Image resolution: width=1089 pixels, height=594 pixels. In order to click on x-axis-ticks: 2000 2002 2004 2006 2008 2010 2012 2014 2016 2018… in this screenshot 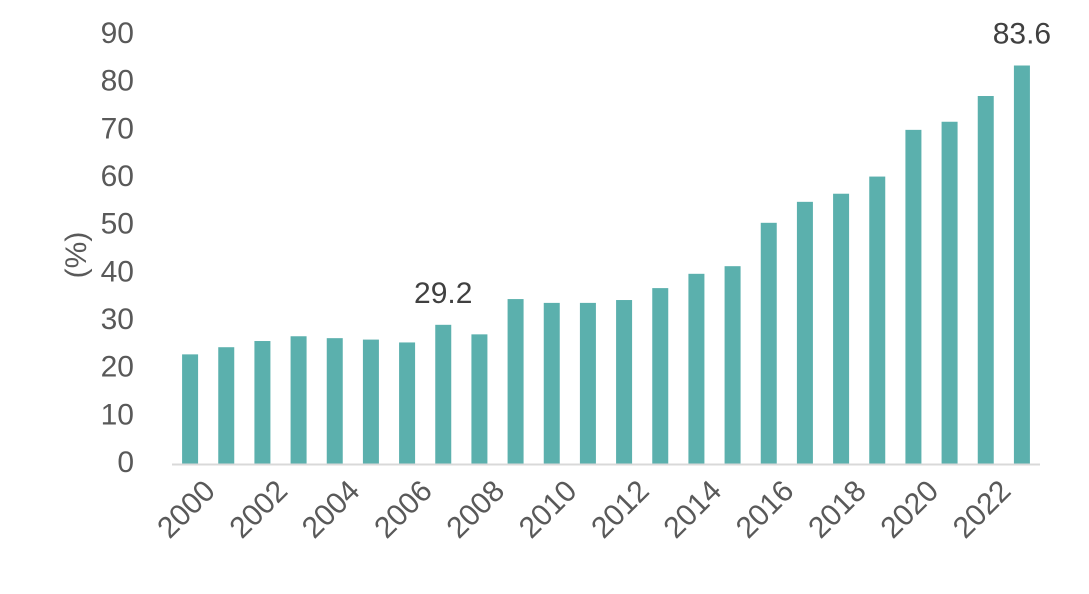, I will do `click(584, 509)`.